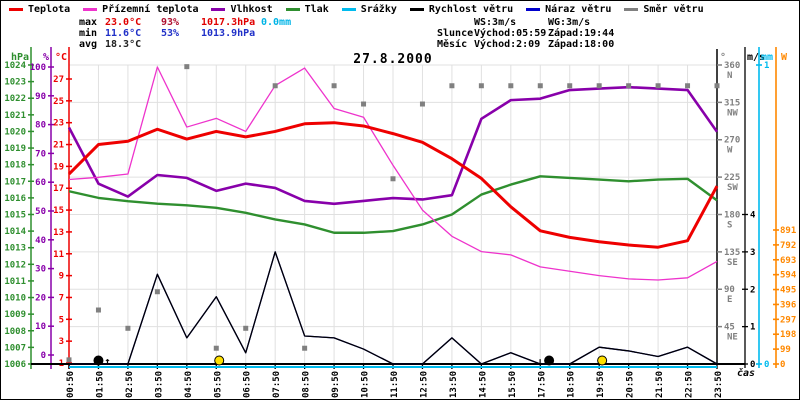 This screenshot has height=400, width=800. What do you see at coordinates (61, 277) in the screenshot?
I see `svg-text: 9` at bounding box center [61, 277].